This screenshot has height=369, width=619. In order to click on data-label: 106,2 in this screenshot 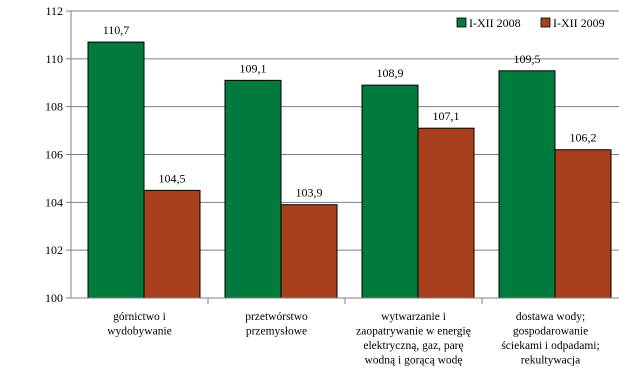, I will do `click(583, 138)`.